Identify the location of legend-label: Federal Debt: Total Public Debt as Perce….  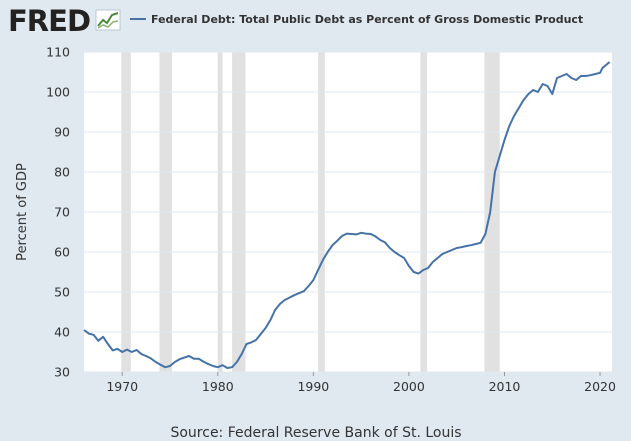
(367, 19).